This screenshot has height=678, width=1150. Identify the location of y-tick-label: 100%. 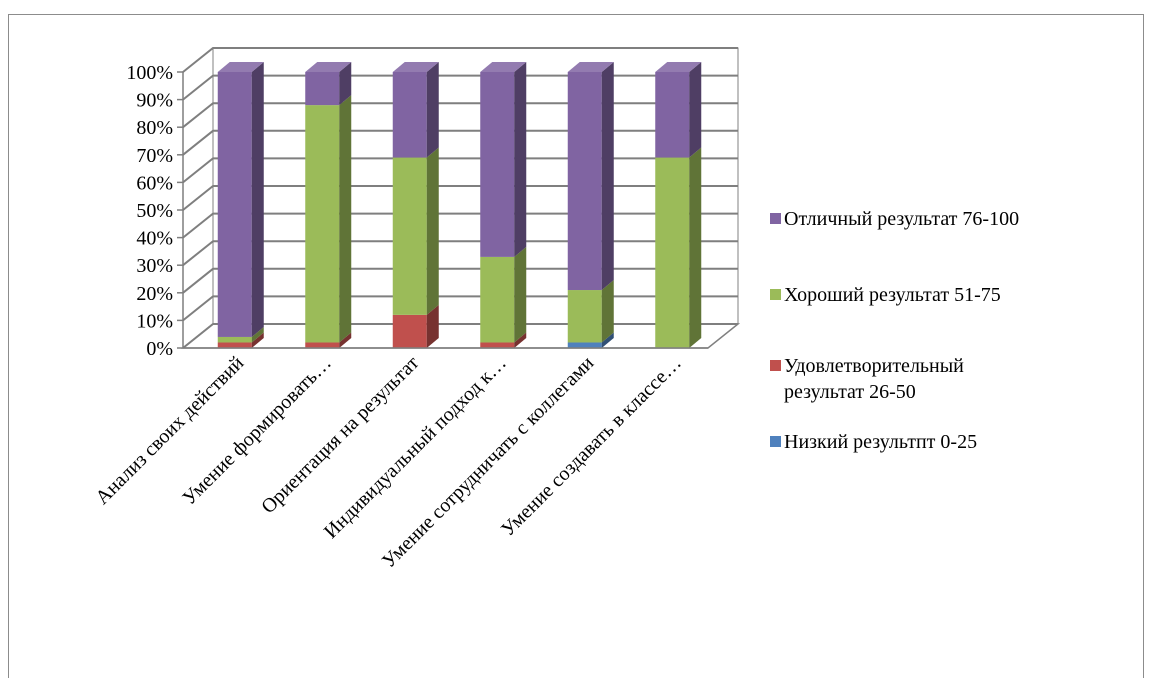
(149, 73).